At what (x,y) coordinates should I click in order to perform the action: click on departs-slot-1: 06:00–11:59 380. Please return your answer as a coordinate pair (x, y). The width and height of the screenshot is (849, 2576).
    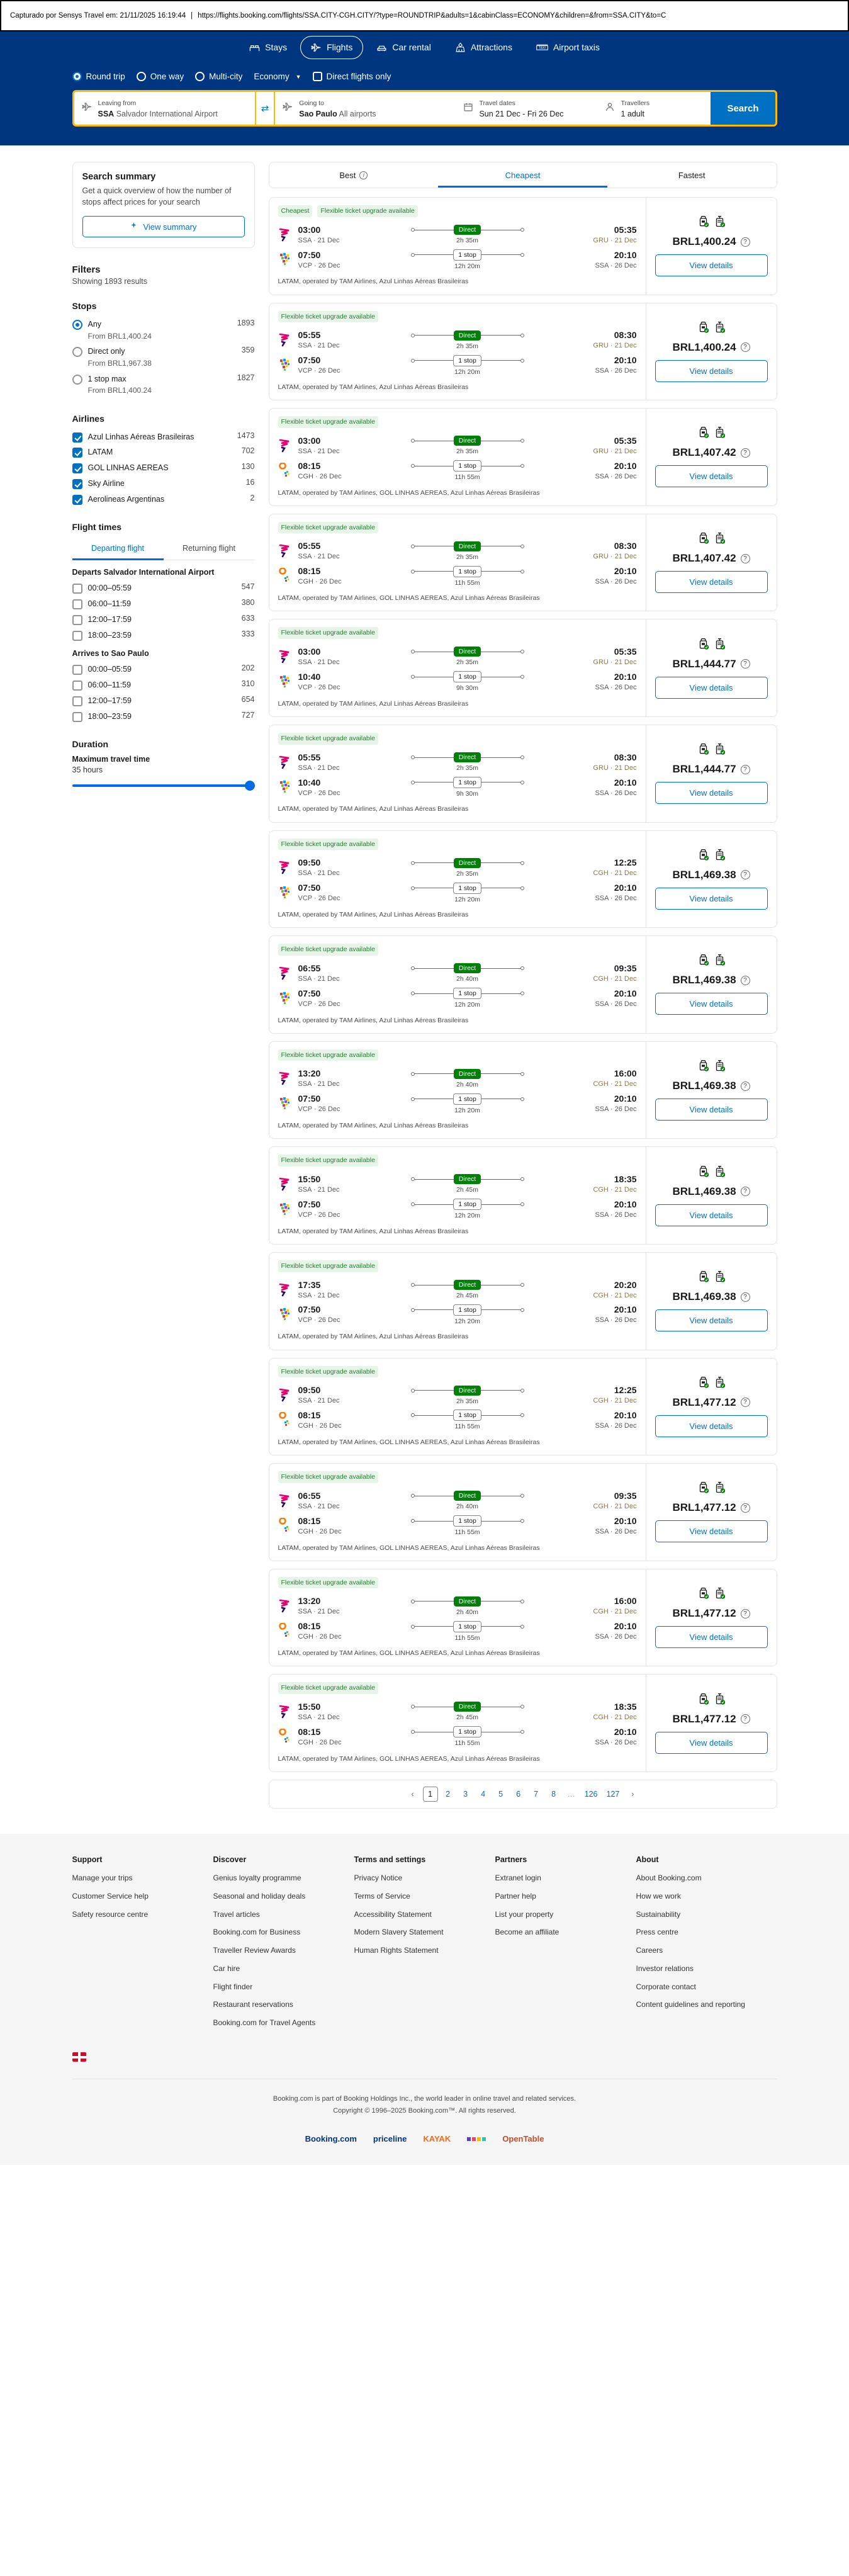
    Looking at the image, I should click on (163, 604).